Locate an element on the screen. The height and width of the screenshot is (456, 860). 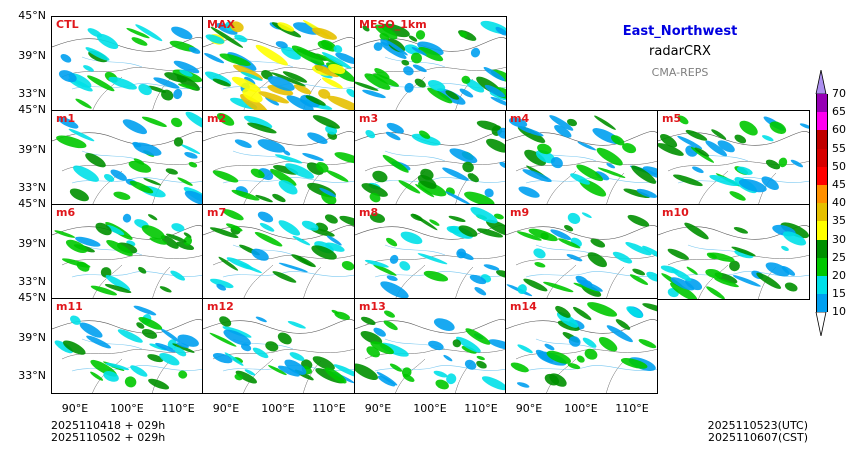
map-panel-meso_1km: MESO_1km is located at coordinates (430, 64).